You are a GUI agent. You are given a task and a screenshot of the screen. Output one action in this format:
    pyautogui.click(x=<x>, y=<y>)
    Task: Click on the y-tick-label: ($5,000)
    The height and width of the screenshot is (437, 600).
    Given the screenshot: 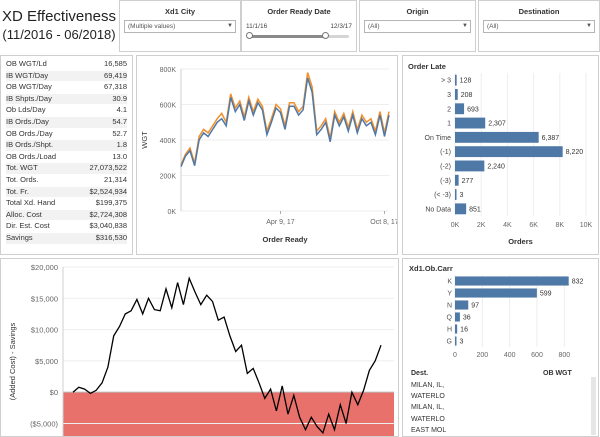 What is the action you would take?
    pyautogui.click(x=44, y=423)
    